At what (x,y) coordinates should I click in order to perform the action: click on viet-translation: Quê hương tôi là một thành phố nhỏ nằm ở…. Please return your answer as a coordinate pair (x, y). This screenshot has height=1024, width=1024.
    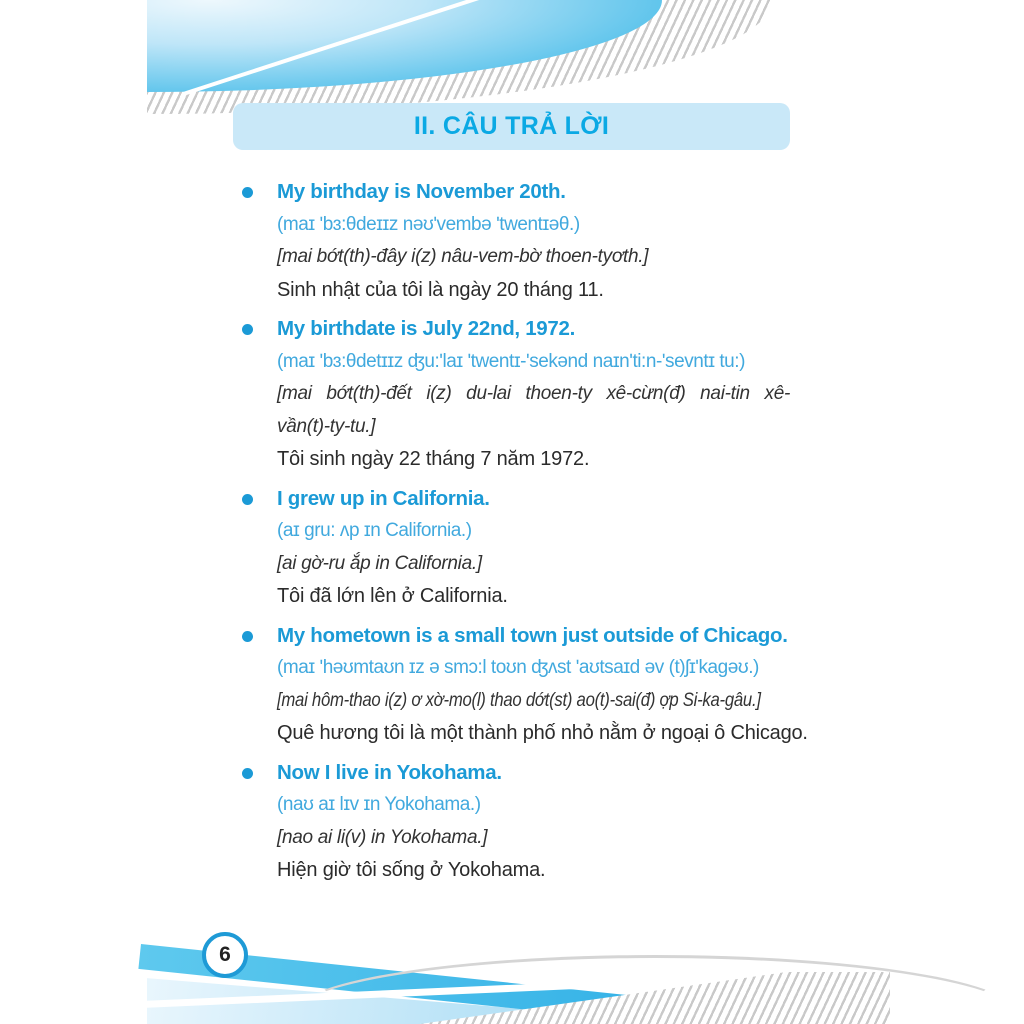
    Looking at the image, I should click on (542, 733).